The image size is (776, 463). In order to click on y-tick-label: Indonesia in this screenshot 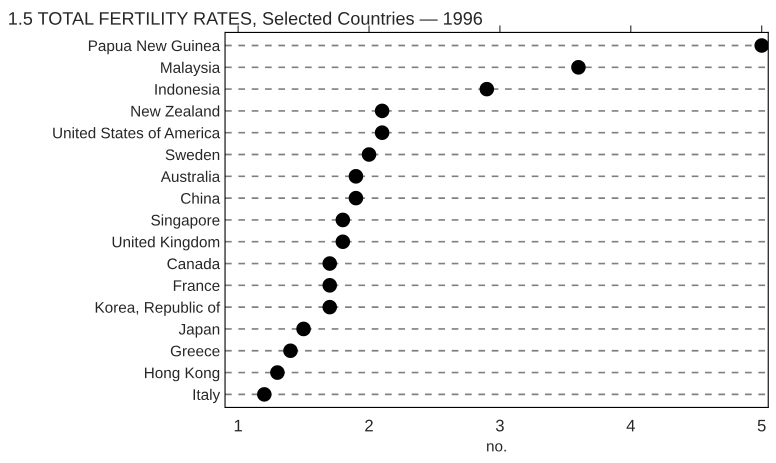, I will do `click(187, 89)`.